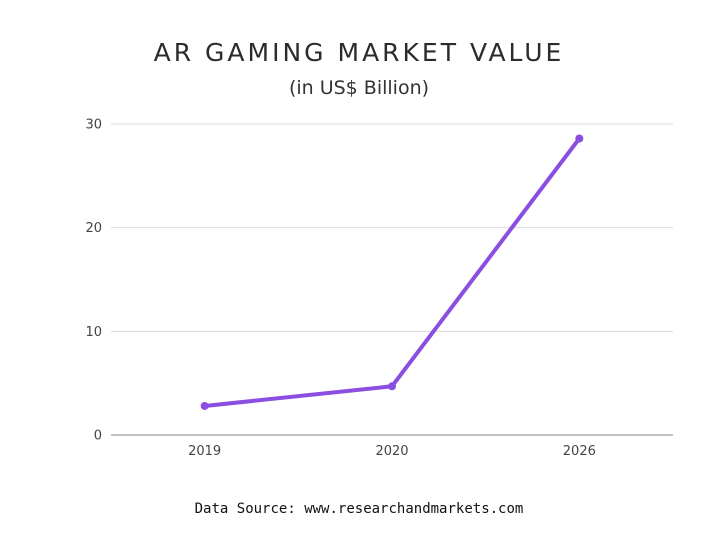 This screenshot has width=718, height=538. I want to click on y-axis-ticks: 0 10 20 30, so click(93, 281).